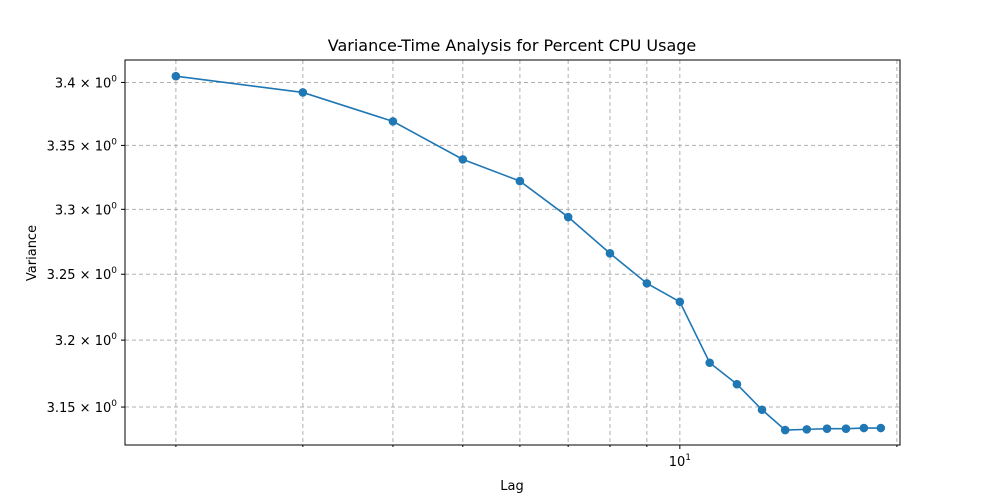 The width and height of the screenshot is (1000, 500). What do you see at coordinates (82, 274) in the screenshot?
I see `y-tick-label: 3.25 × 100` at bounding box center [82, 274].